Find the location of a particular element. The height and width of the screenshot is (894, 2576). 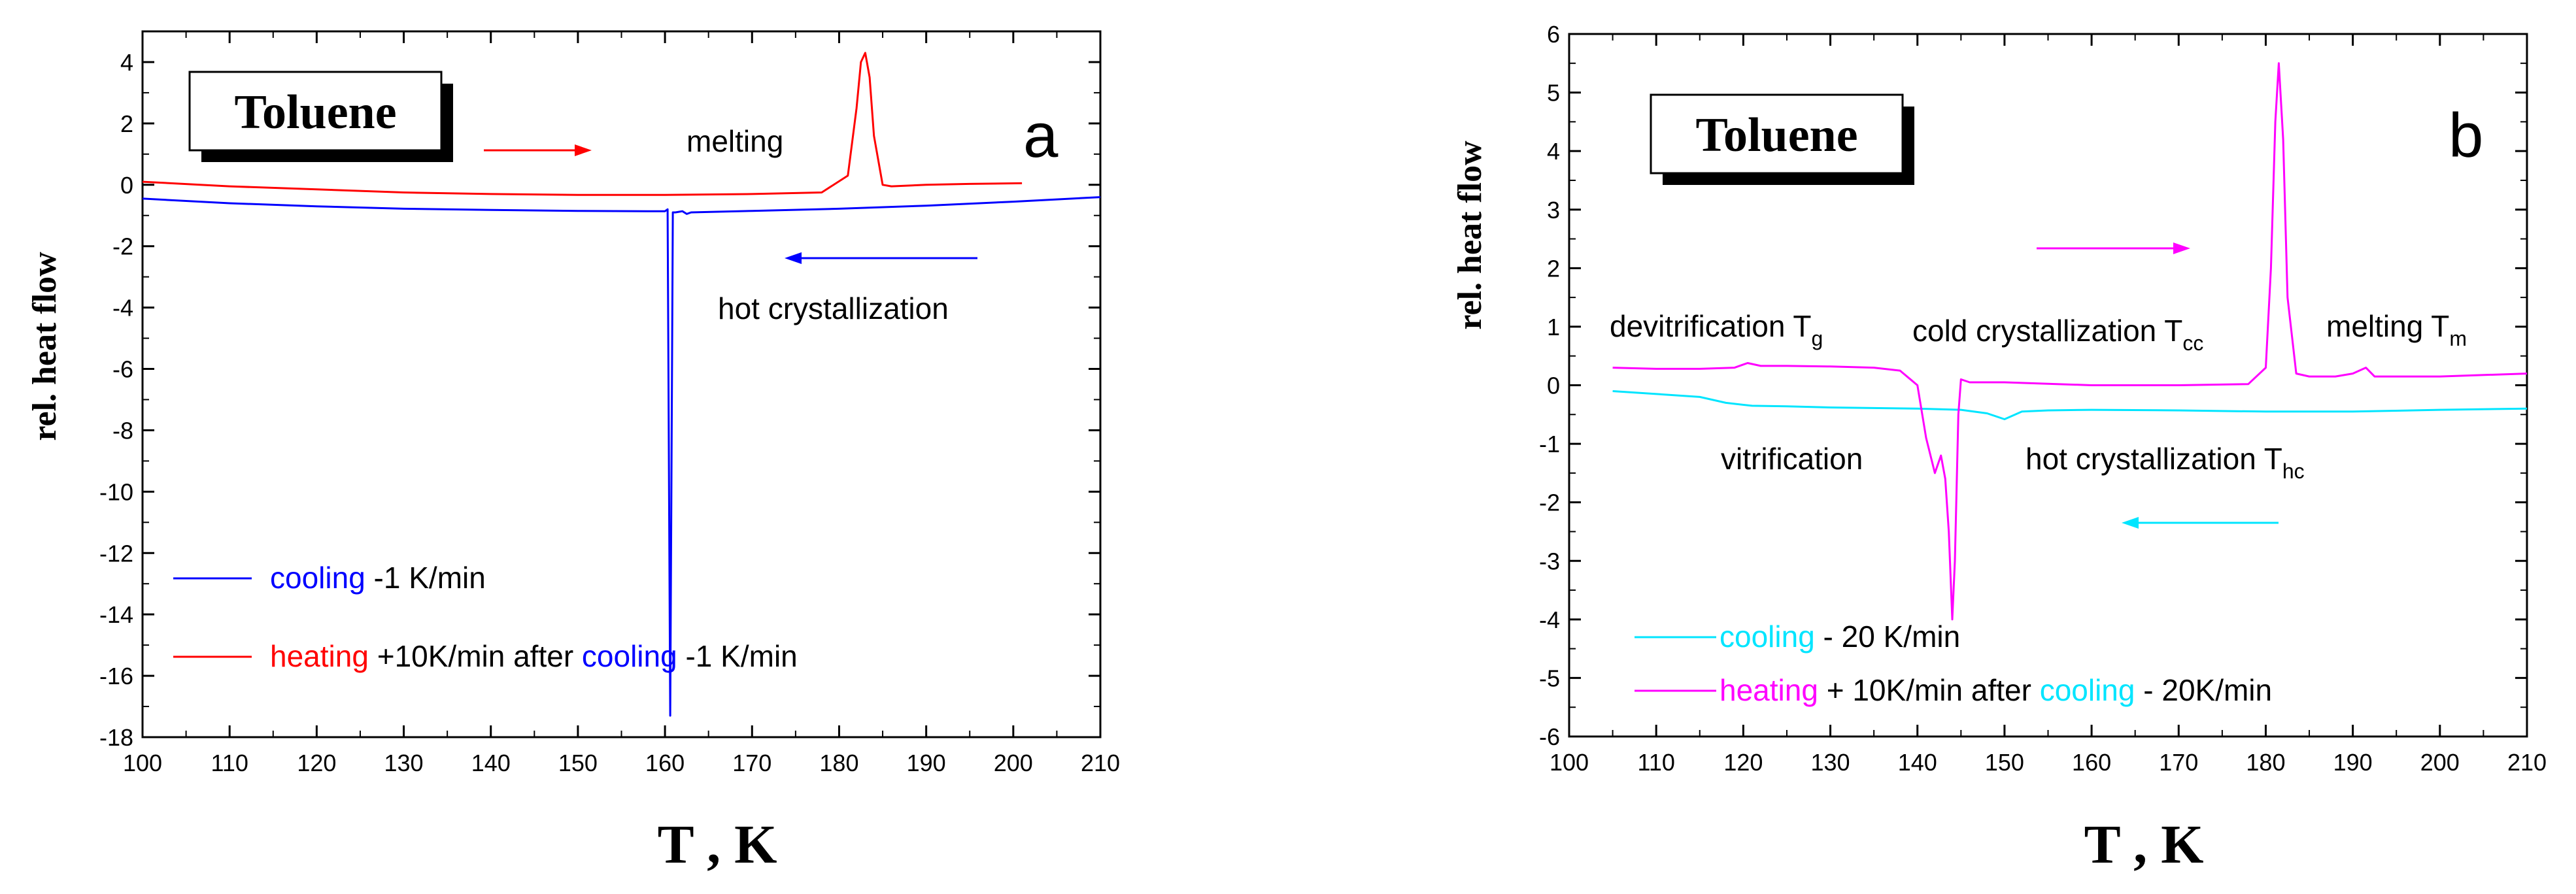

annotation: melting is located at coordinates (734, 141).